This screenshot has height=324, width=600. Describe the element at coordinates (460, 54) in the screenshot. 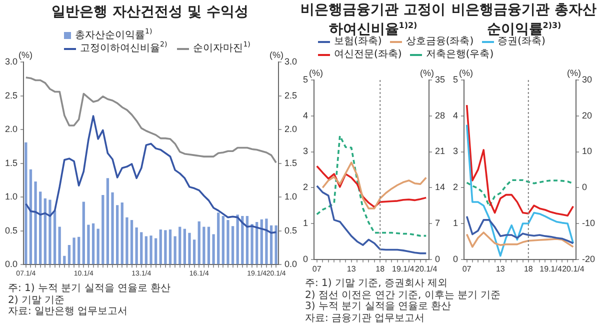

I see `legend-label: 저축은행(우축)` at that location.